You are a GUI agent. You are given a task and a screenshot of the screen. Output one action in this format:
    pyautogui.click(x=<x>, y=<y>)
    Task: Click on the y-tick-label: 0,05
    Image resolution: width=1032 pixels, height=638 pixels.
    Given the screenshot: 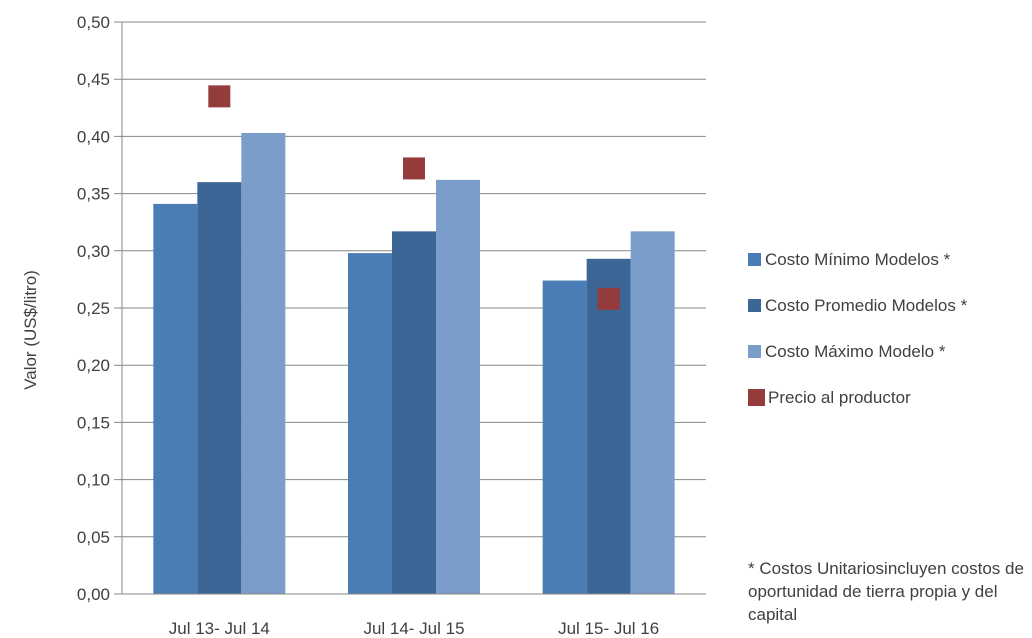 What is the action you would take?
    pyautogui.click(x=93, y=537)
    